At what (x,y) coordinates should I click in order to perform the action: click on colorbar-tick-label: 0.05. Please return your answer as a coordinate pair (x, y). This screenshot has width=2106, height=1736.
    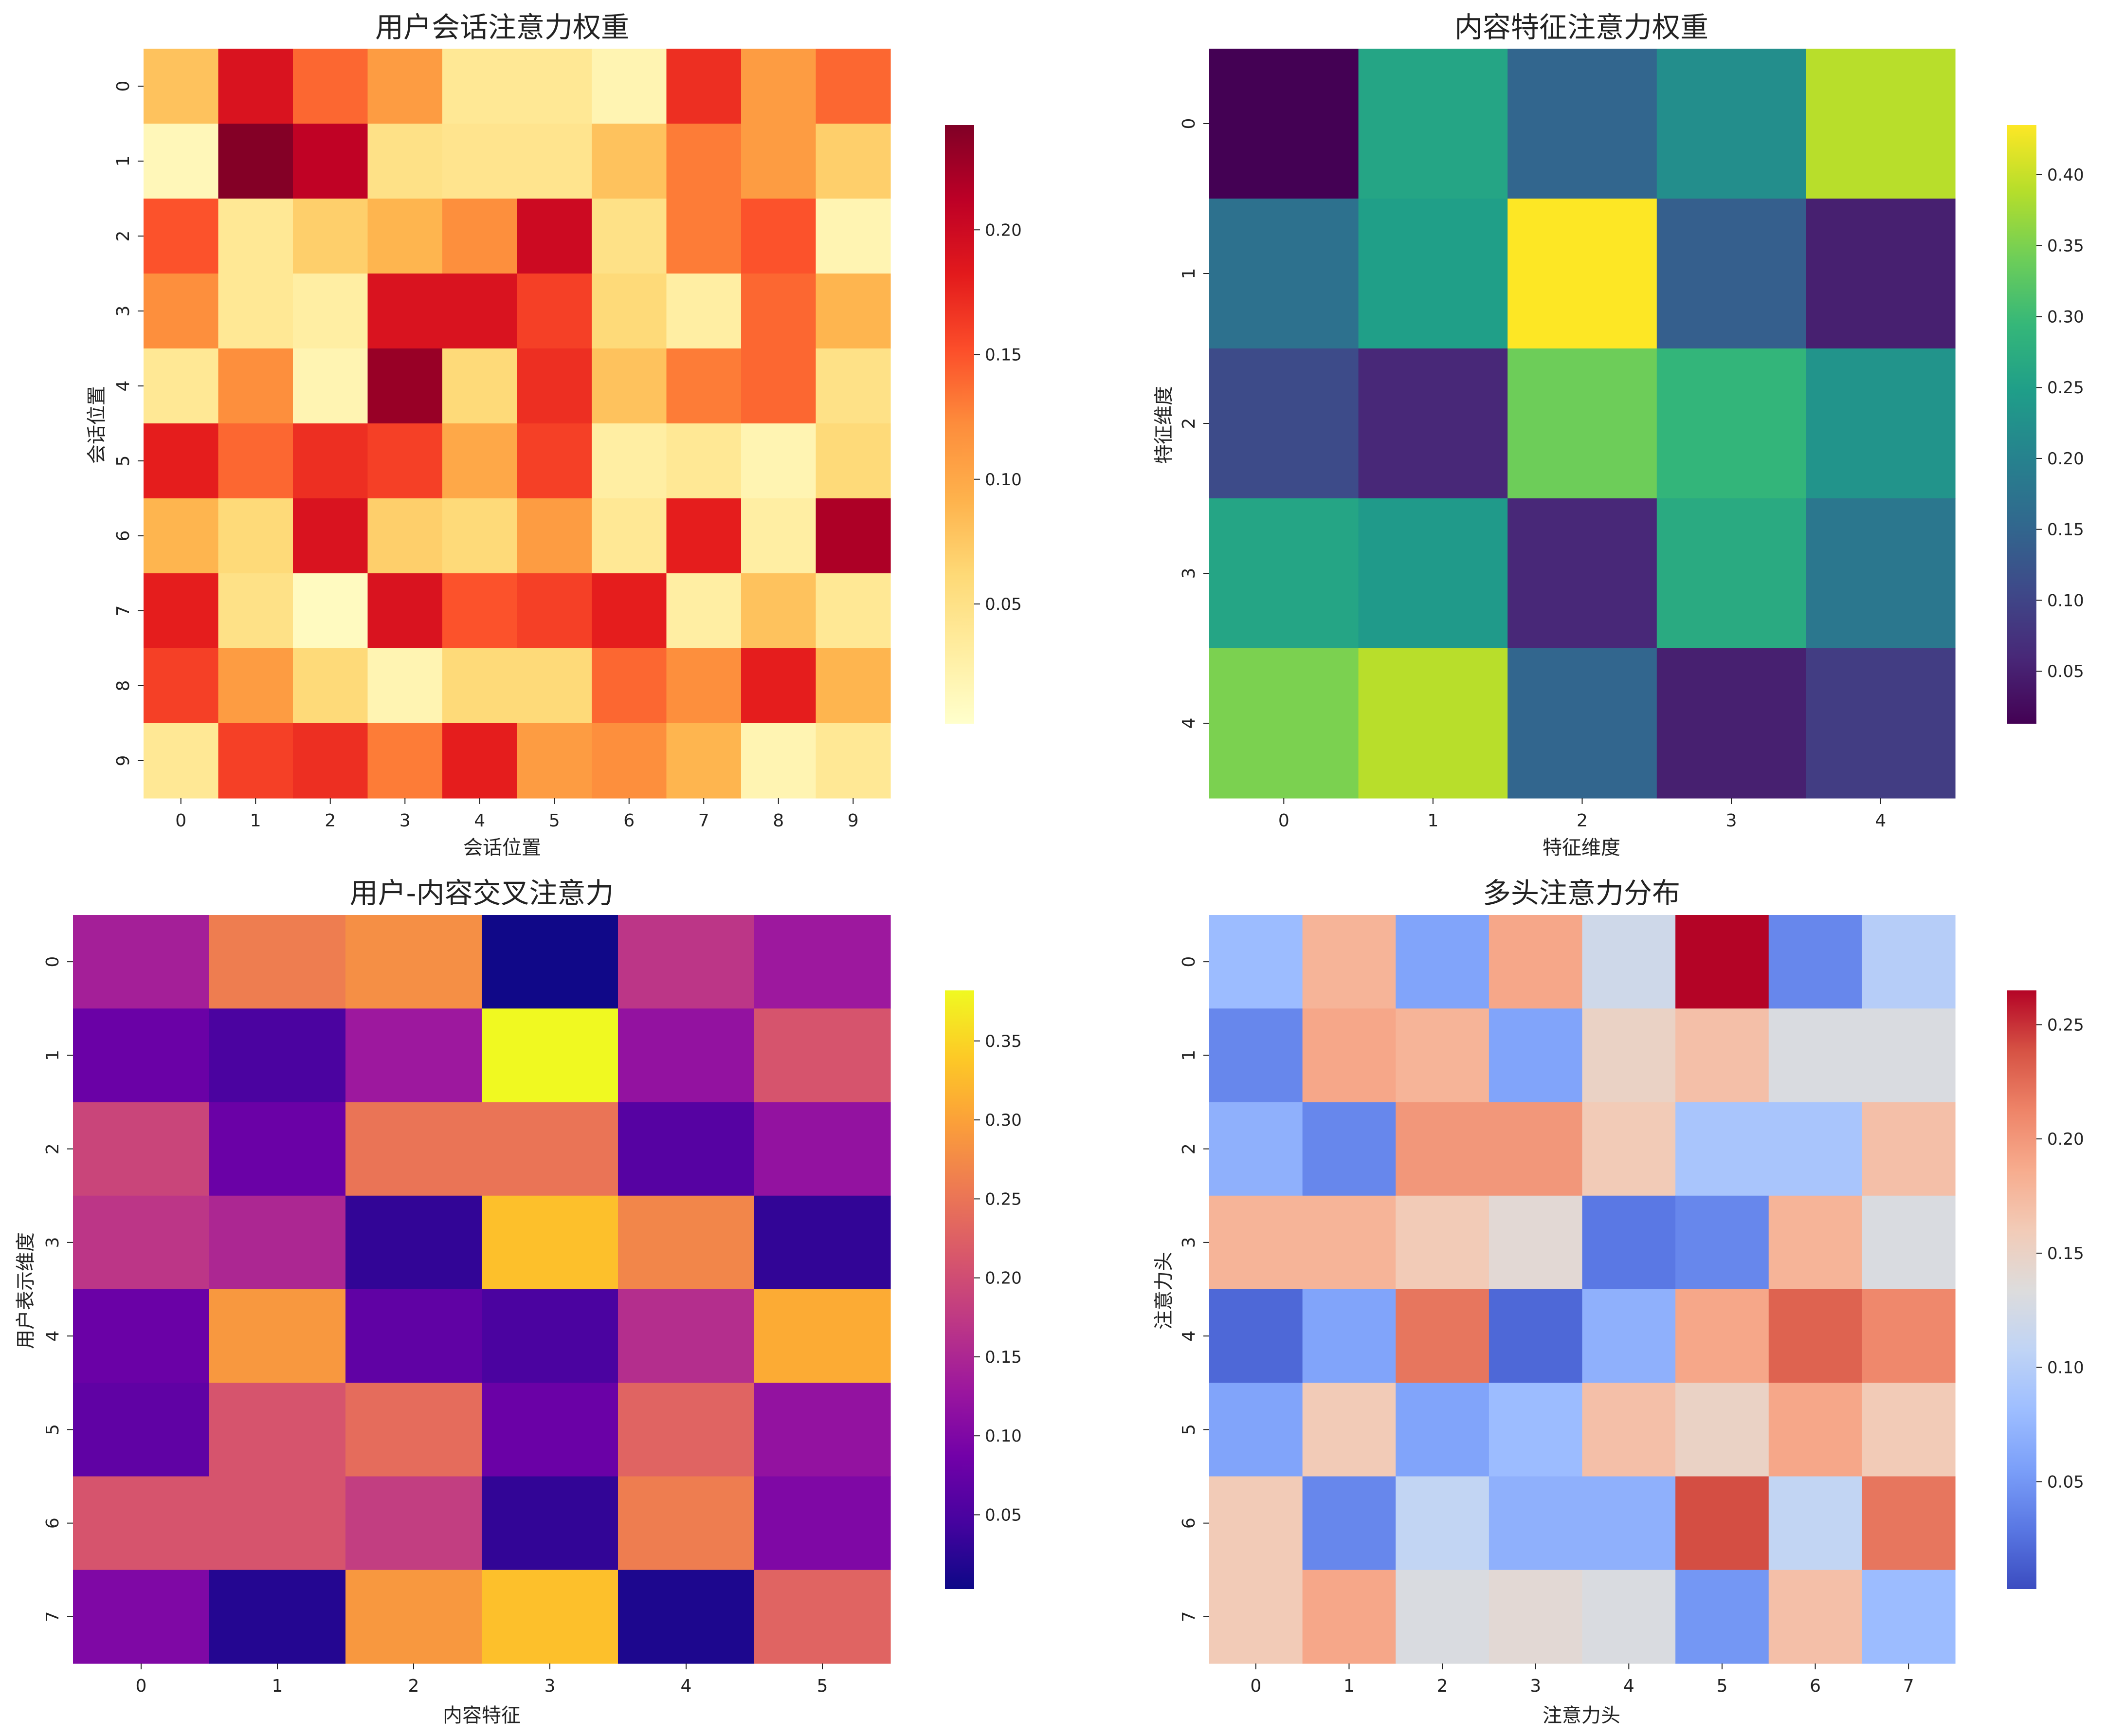
    Looking at the image, I should click on (1003, 1515).